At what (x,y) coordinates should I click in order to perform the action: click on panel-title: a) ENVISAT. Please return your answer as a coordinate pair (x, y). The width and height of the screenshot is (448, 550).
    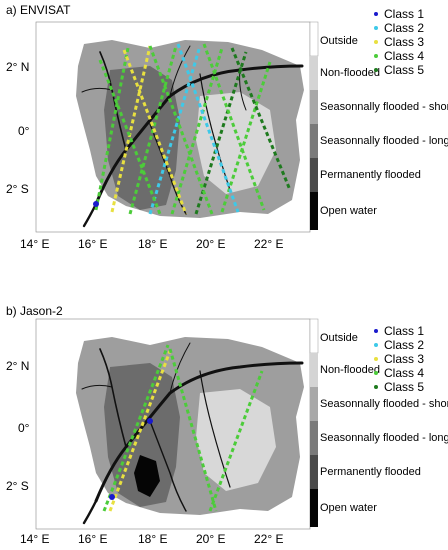
    Looking at the image, I should click on (38, 10).